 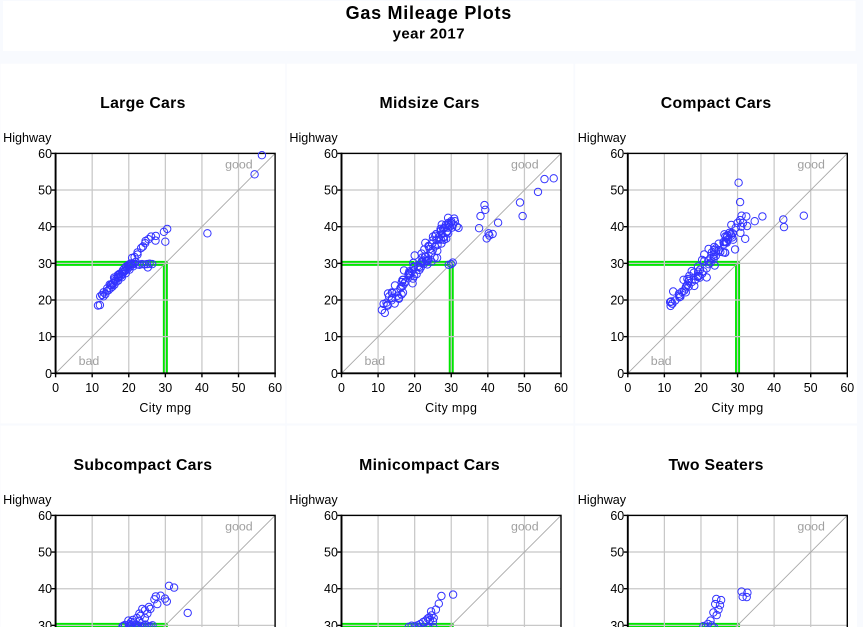 I want to click on svg-text: Gas Mileage Plots, so click(x=429, y=13).